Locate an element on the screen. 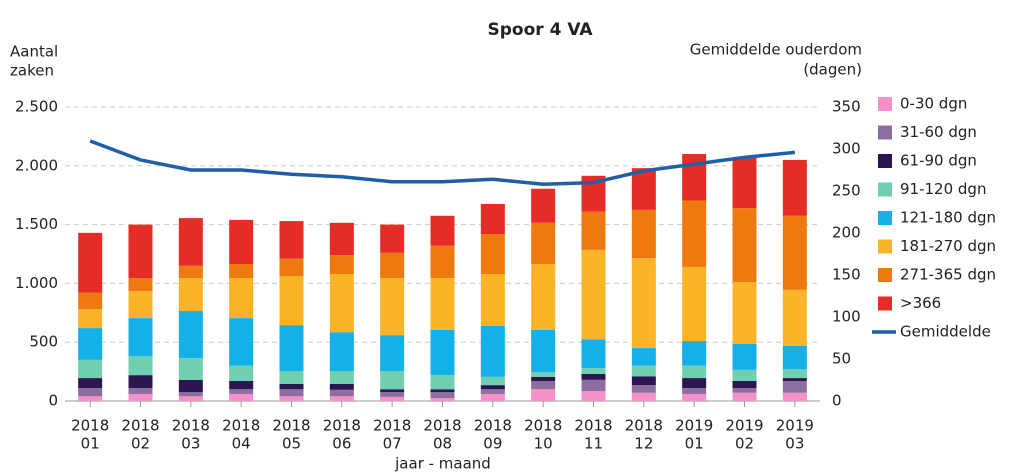 The width and height of the screenshot is (1023, 476). x-tick-label: 08 is located at coordinates (442, 444).